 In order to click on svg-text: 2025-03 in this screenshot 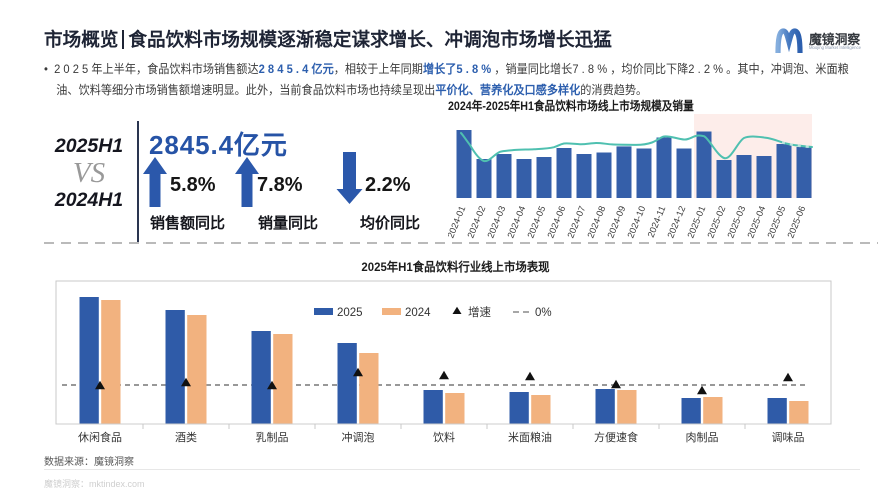, I will do `click(736, 222)`.